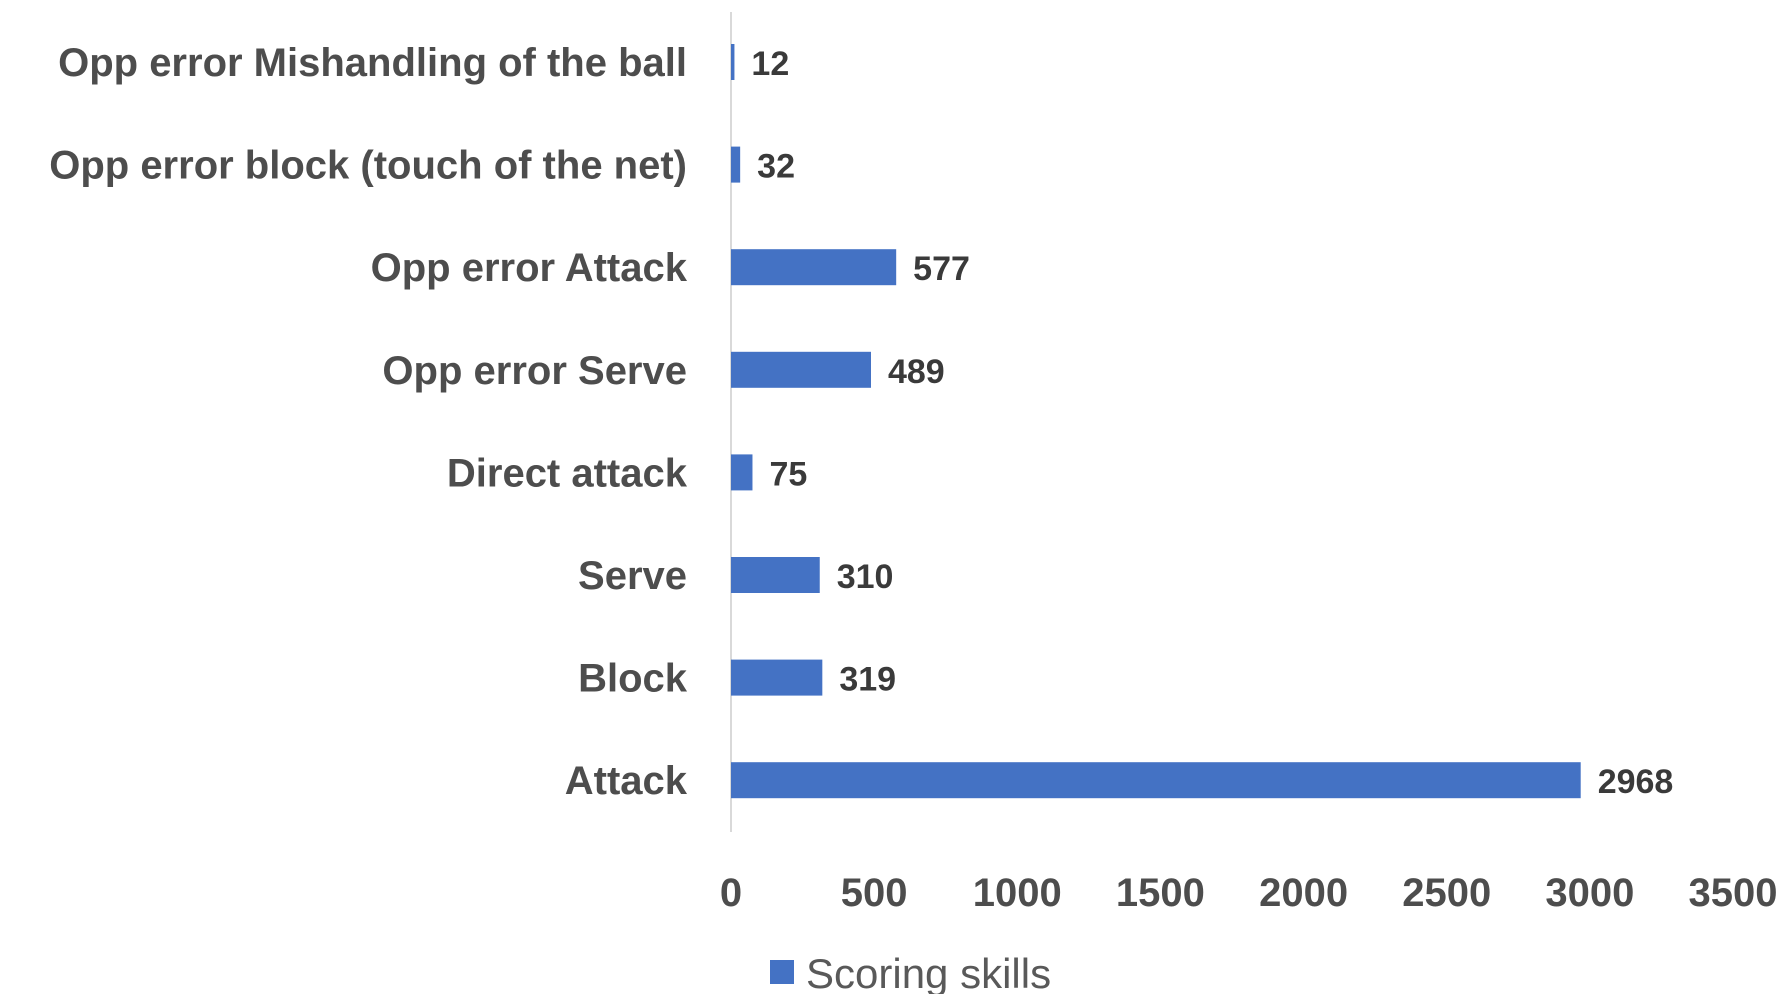  What do you see at coordinates (632, 576) in the screenshot?
I see `category-label: Serve` at bounding box center [632, 576].